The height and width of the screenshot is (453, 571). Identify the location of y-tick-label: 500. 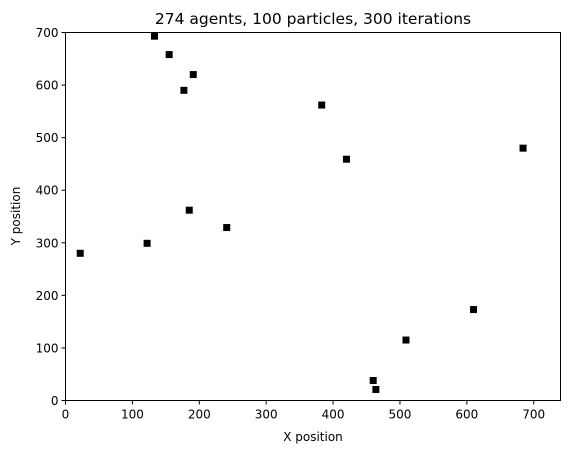
(47, 138).